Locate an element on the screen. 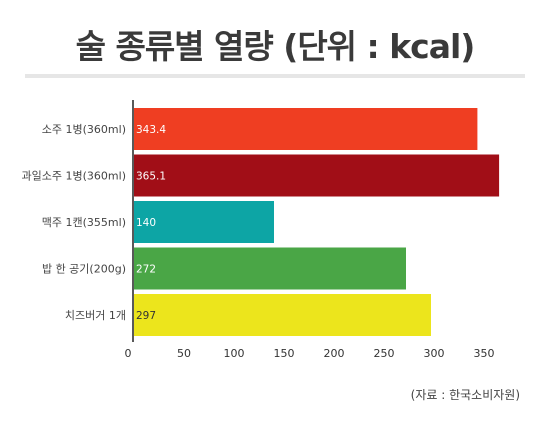  category-label: 치즈버거 1개 is located at coordinates (95, 315).